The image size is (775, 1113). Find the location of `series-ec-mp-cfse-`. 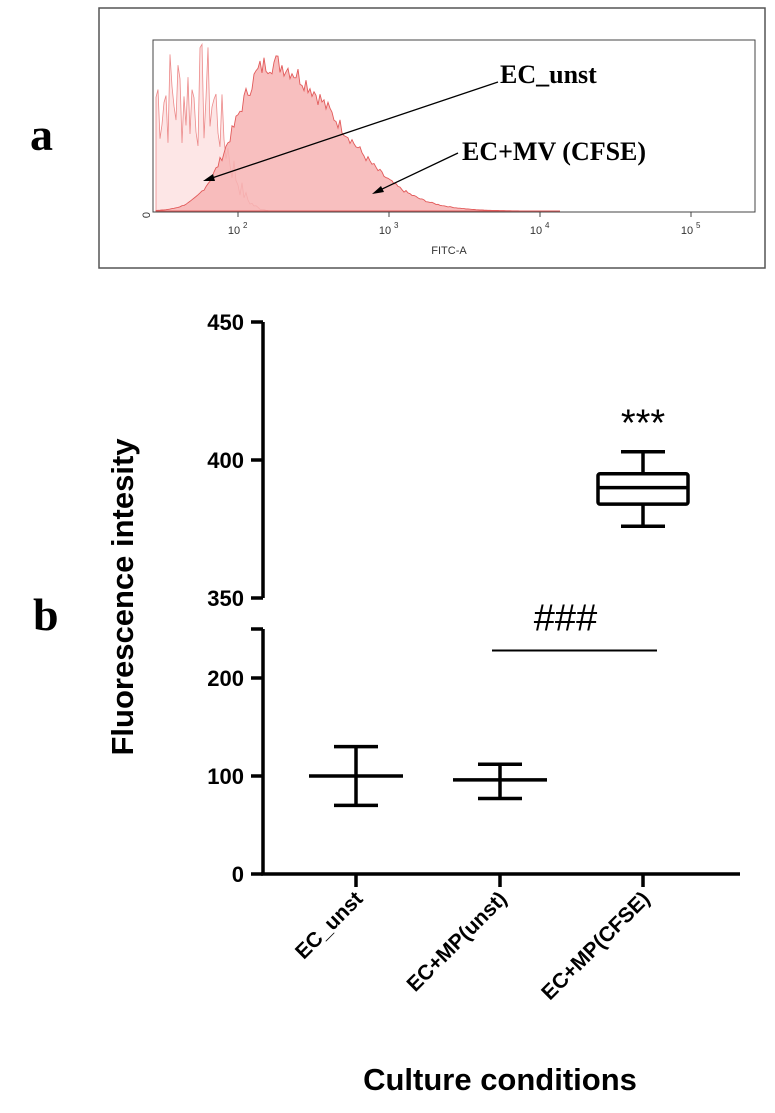

series-ec-mp-cfse- is located at coordinates (643, 488).